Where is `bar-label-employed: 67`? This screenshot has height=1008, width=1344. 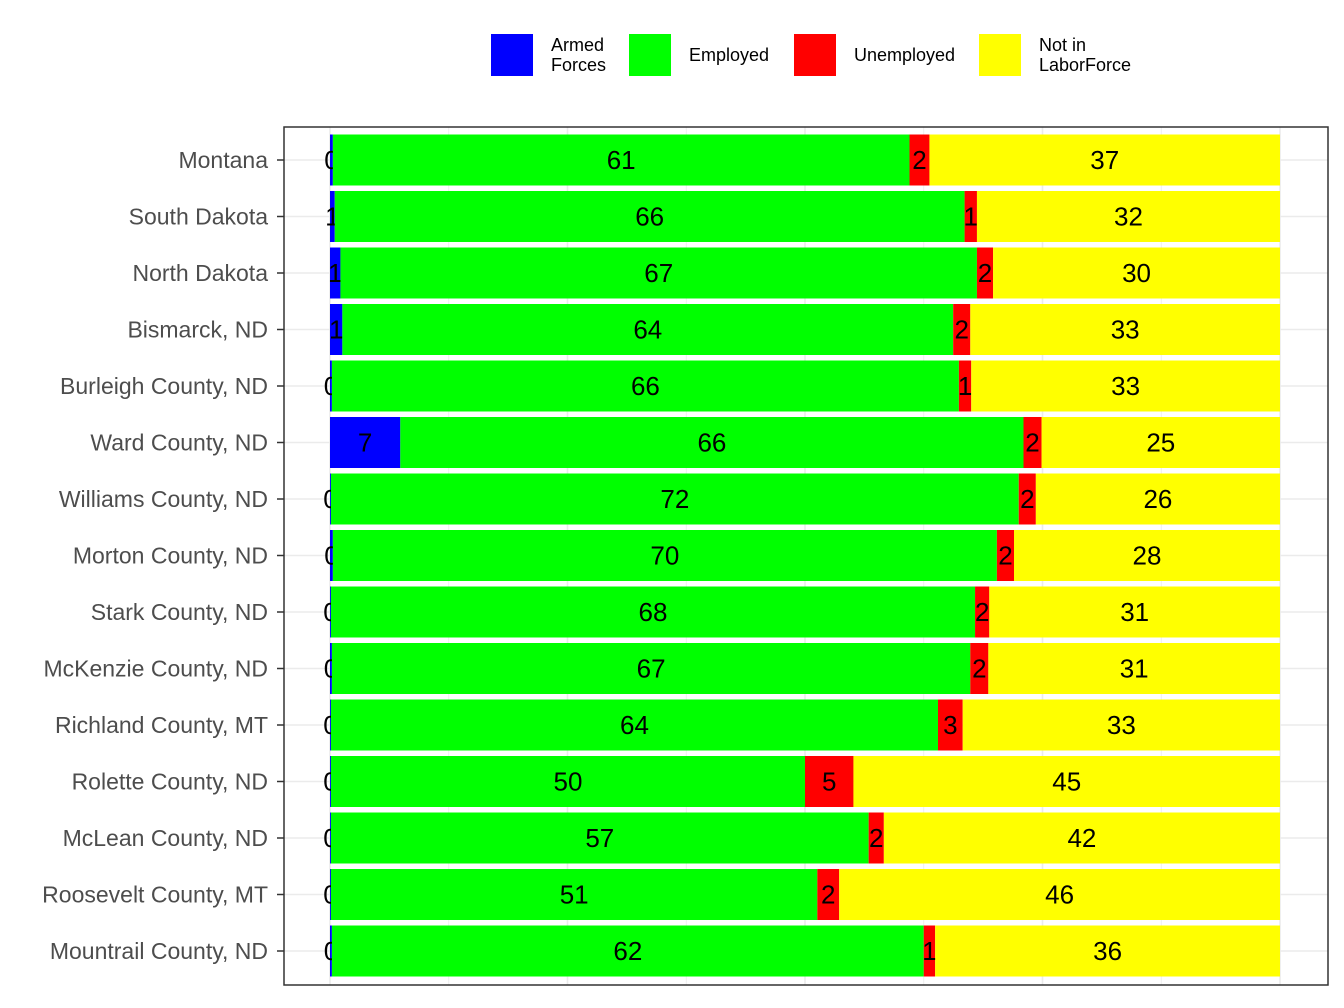
bar-label-employed: 67 is located at coordinates (651, 669).